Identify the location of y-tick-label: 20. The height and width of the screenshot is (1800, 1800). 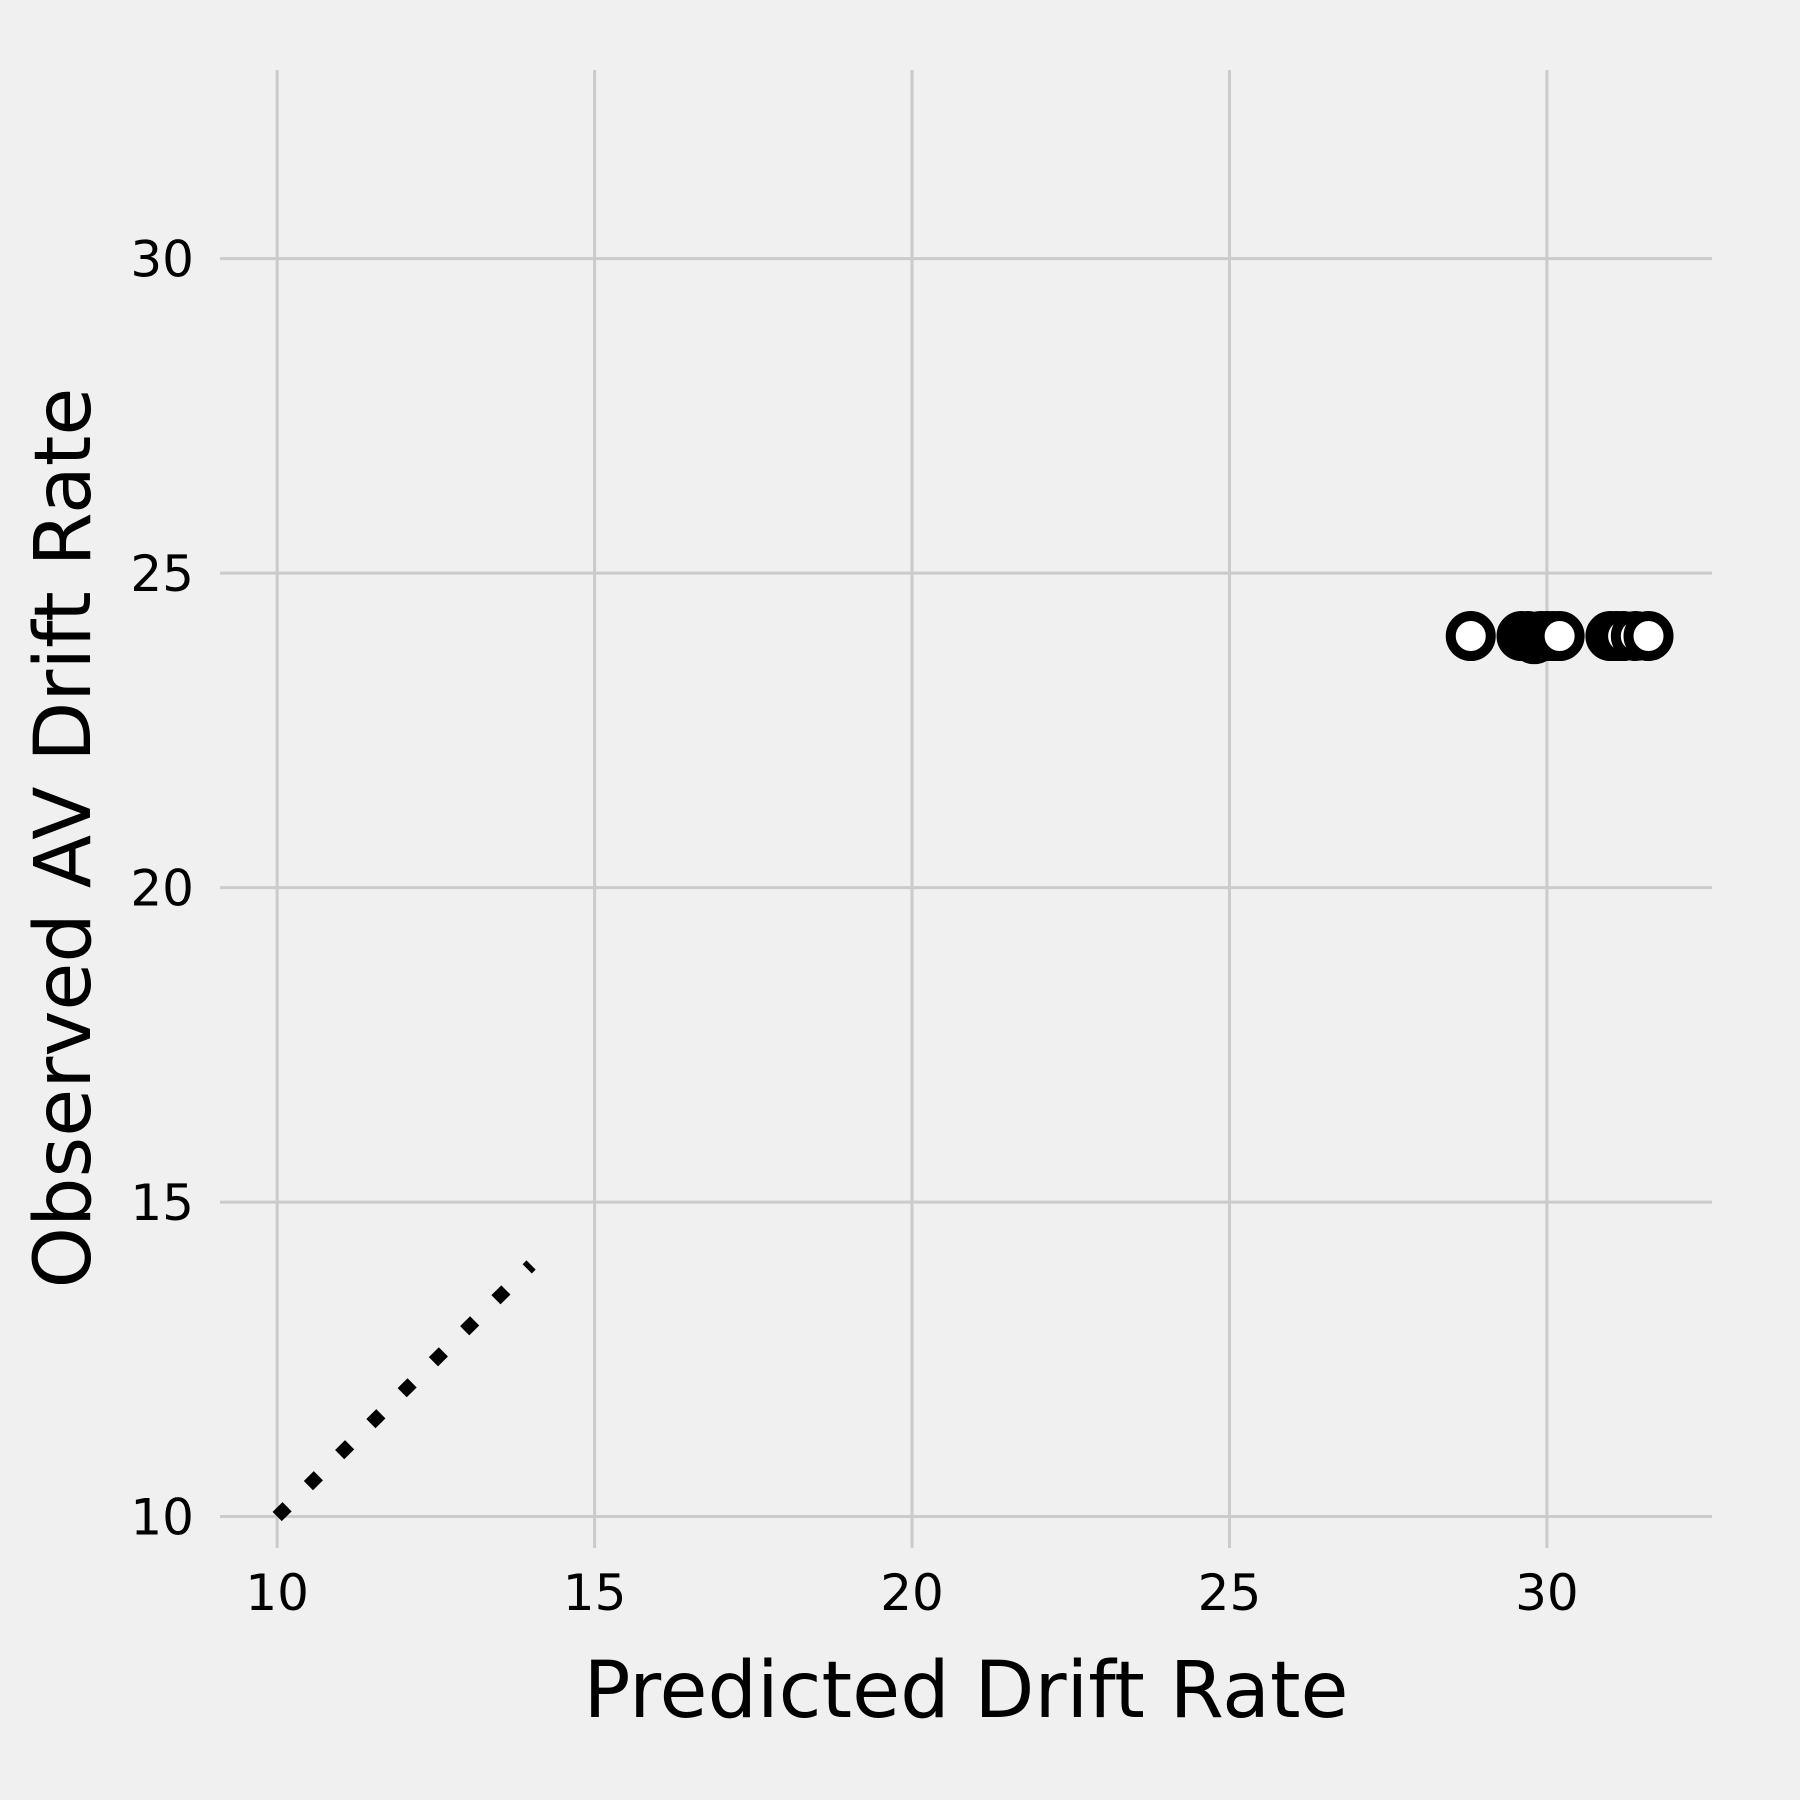
(162, 889).